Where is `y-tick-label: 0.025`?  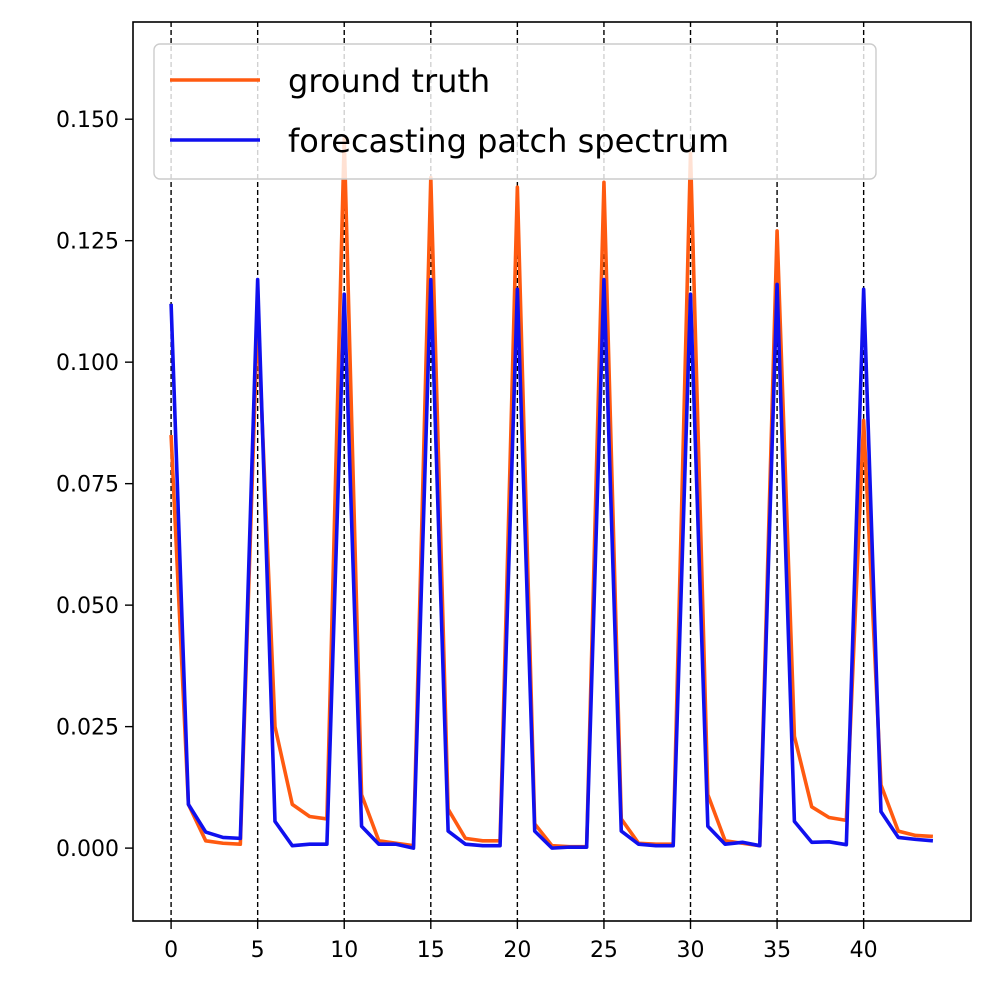 y-tick-label: 0.025 is located at coordinates (87, 728).